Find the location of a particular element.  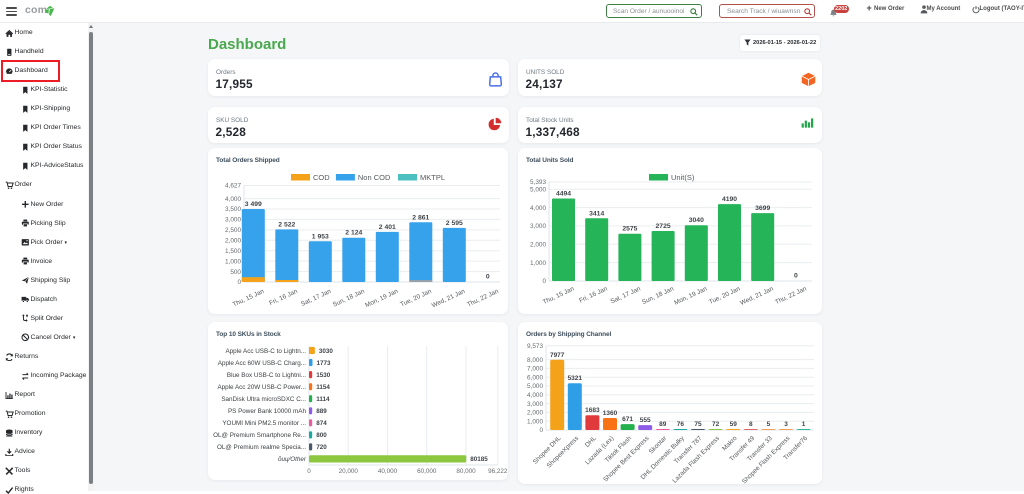

svg-text: 59 is located at coordinates (734, 424).